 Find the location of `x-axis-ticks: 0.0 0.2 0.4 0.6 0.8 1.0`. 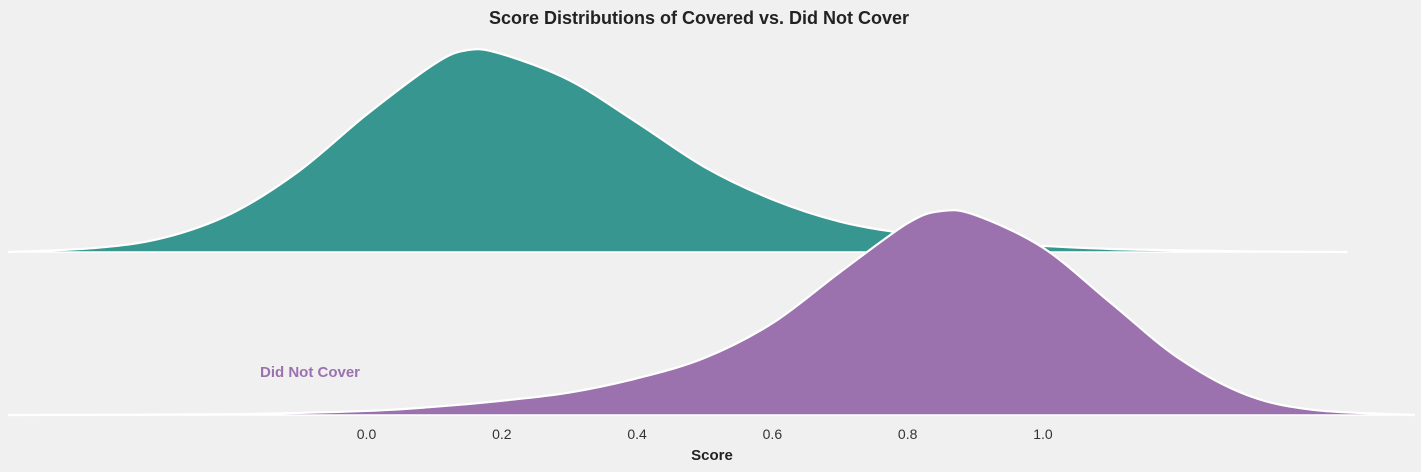

x-axis-ticks: 0.0 0.2 0.4 0.6 0.8 1.0 is located at coordinates (705, 434).